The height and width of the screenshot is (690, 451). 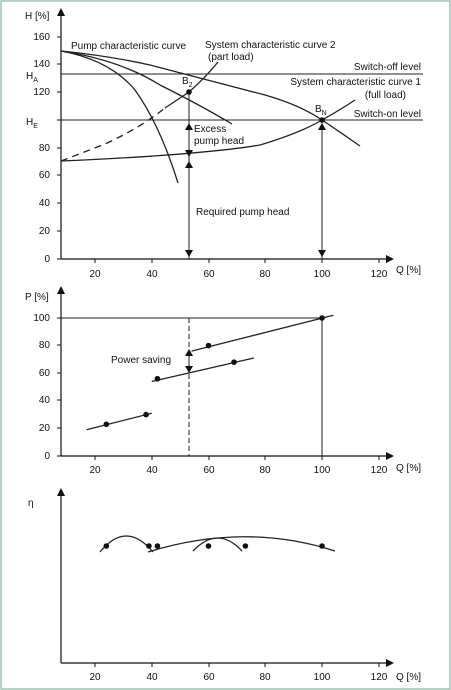 I want to click on bn-label: BN, so click(x=321, y=110).